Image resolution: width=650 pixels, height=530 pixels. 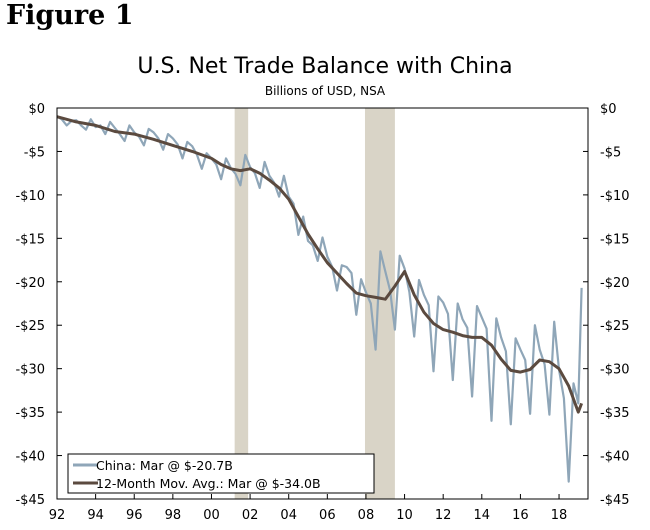 What do you see at coordinates (327, 515) in the screenshot?
I see `x-tick-label: 06` at bounding box center [327, 515].